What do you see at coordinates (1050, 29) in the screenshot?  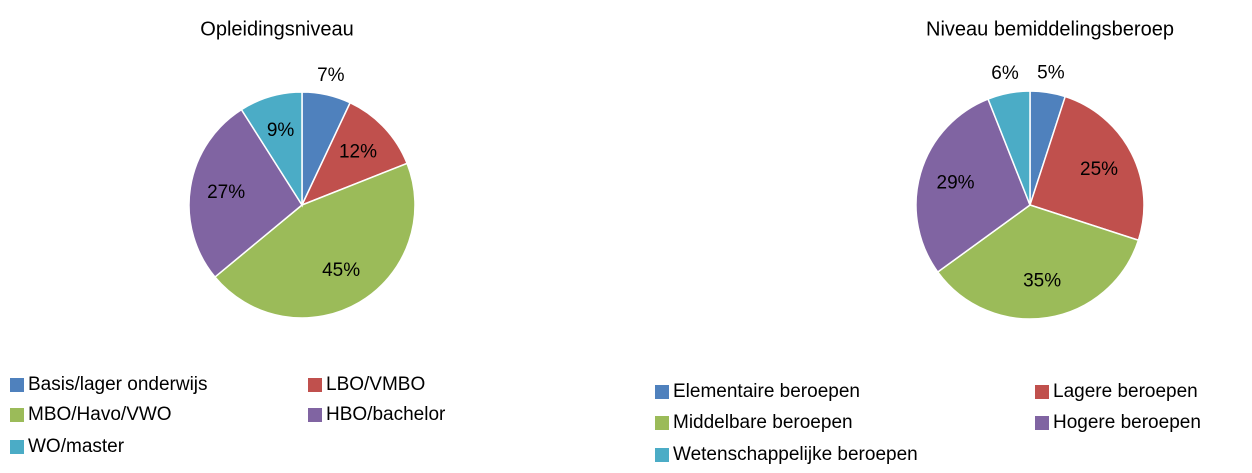 I see `chart-title: Niveau bemiddelingsberoep` at bounding box center [1050, 29].